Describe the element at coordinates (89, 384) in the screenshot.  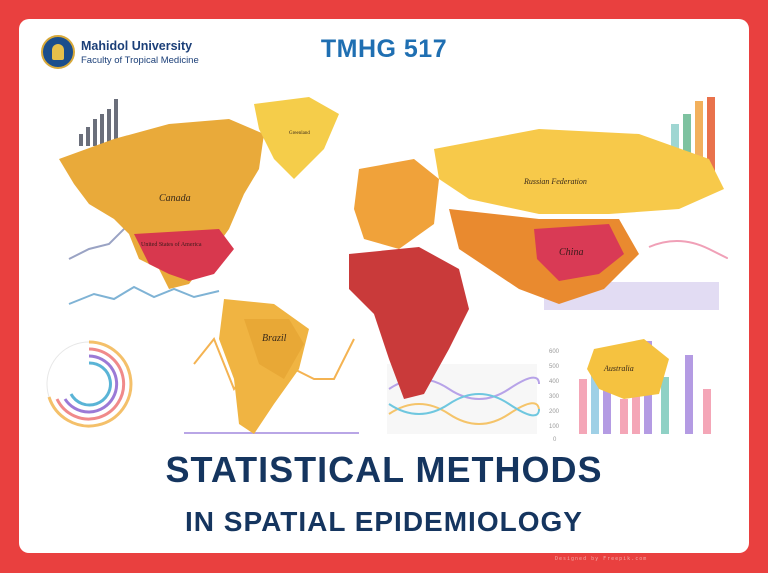
I see `pie-ring-chart` at that location.